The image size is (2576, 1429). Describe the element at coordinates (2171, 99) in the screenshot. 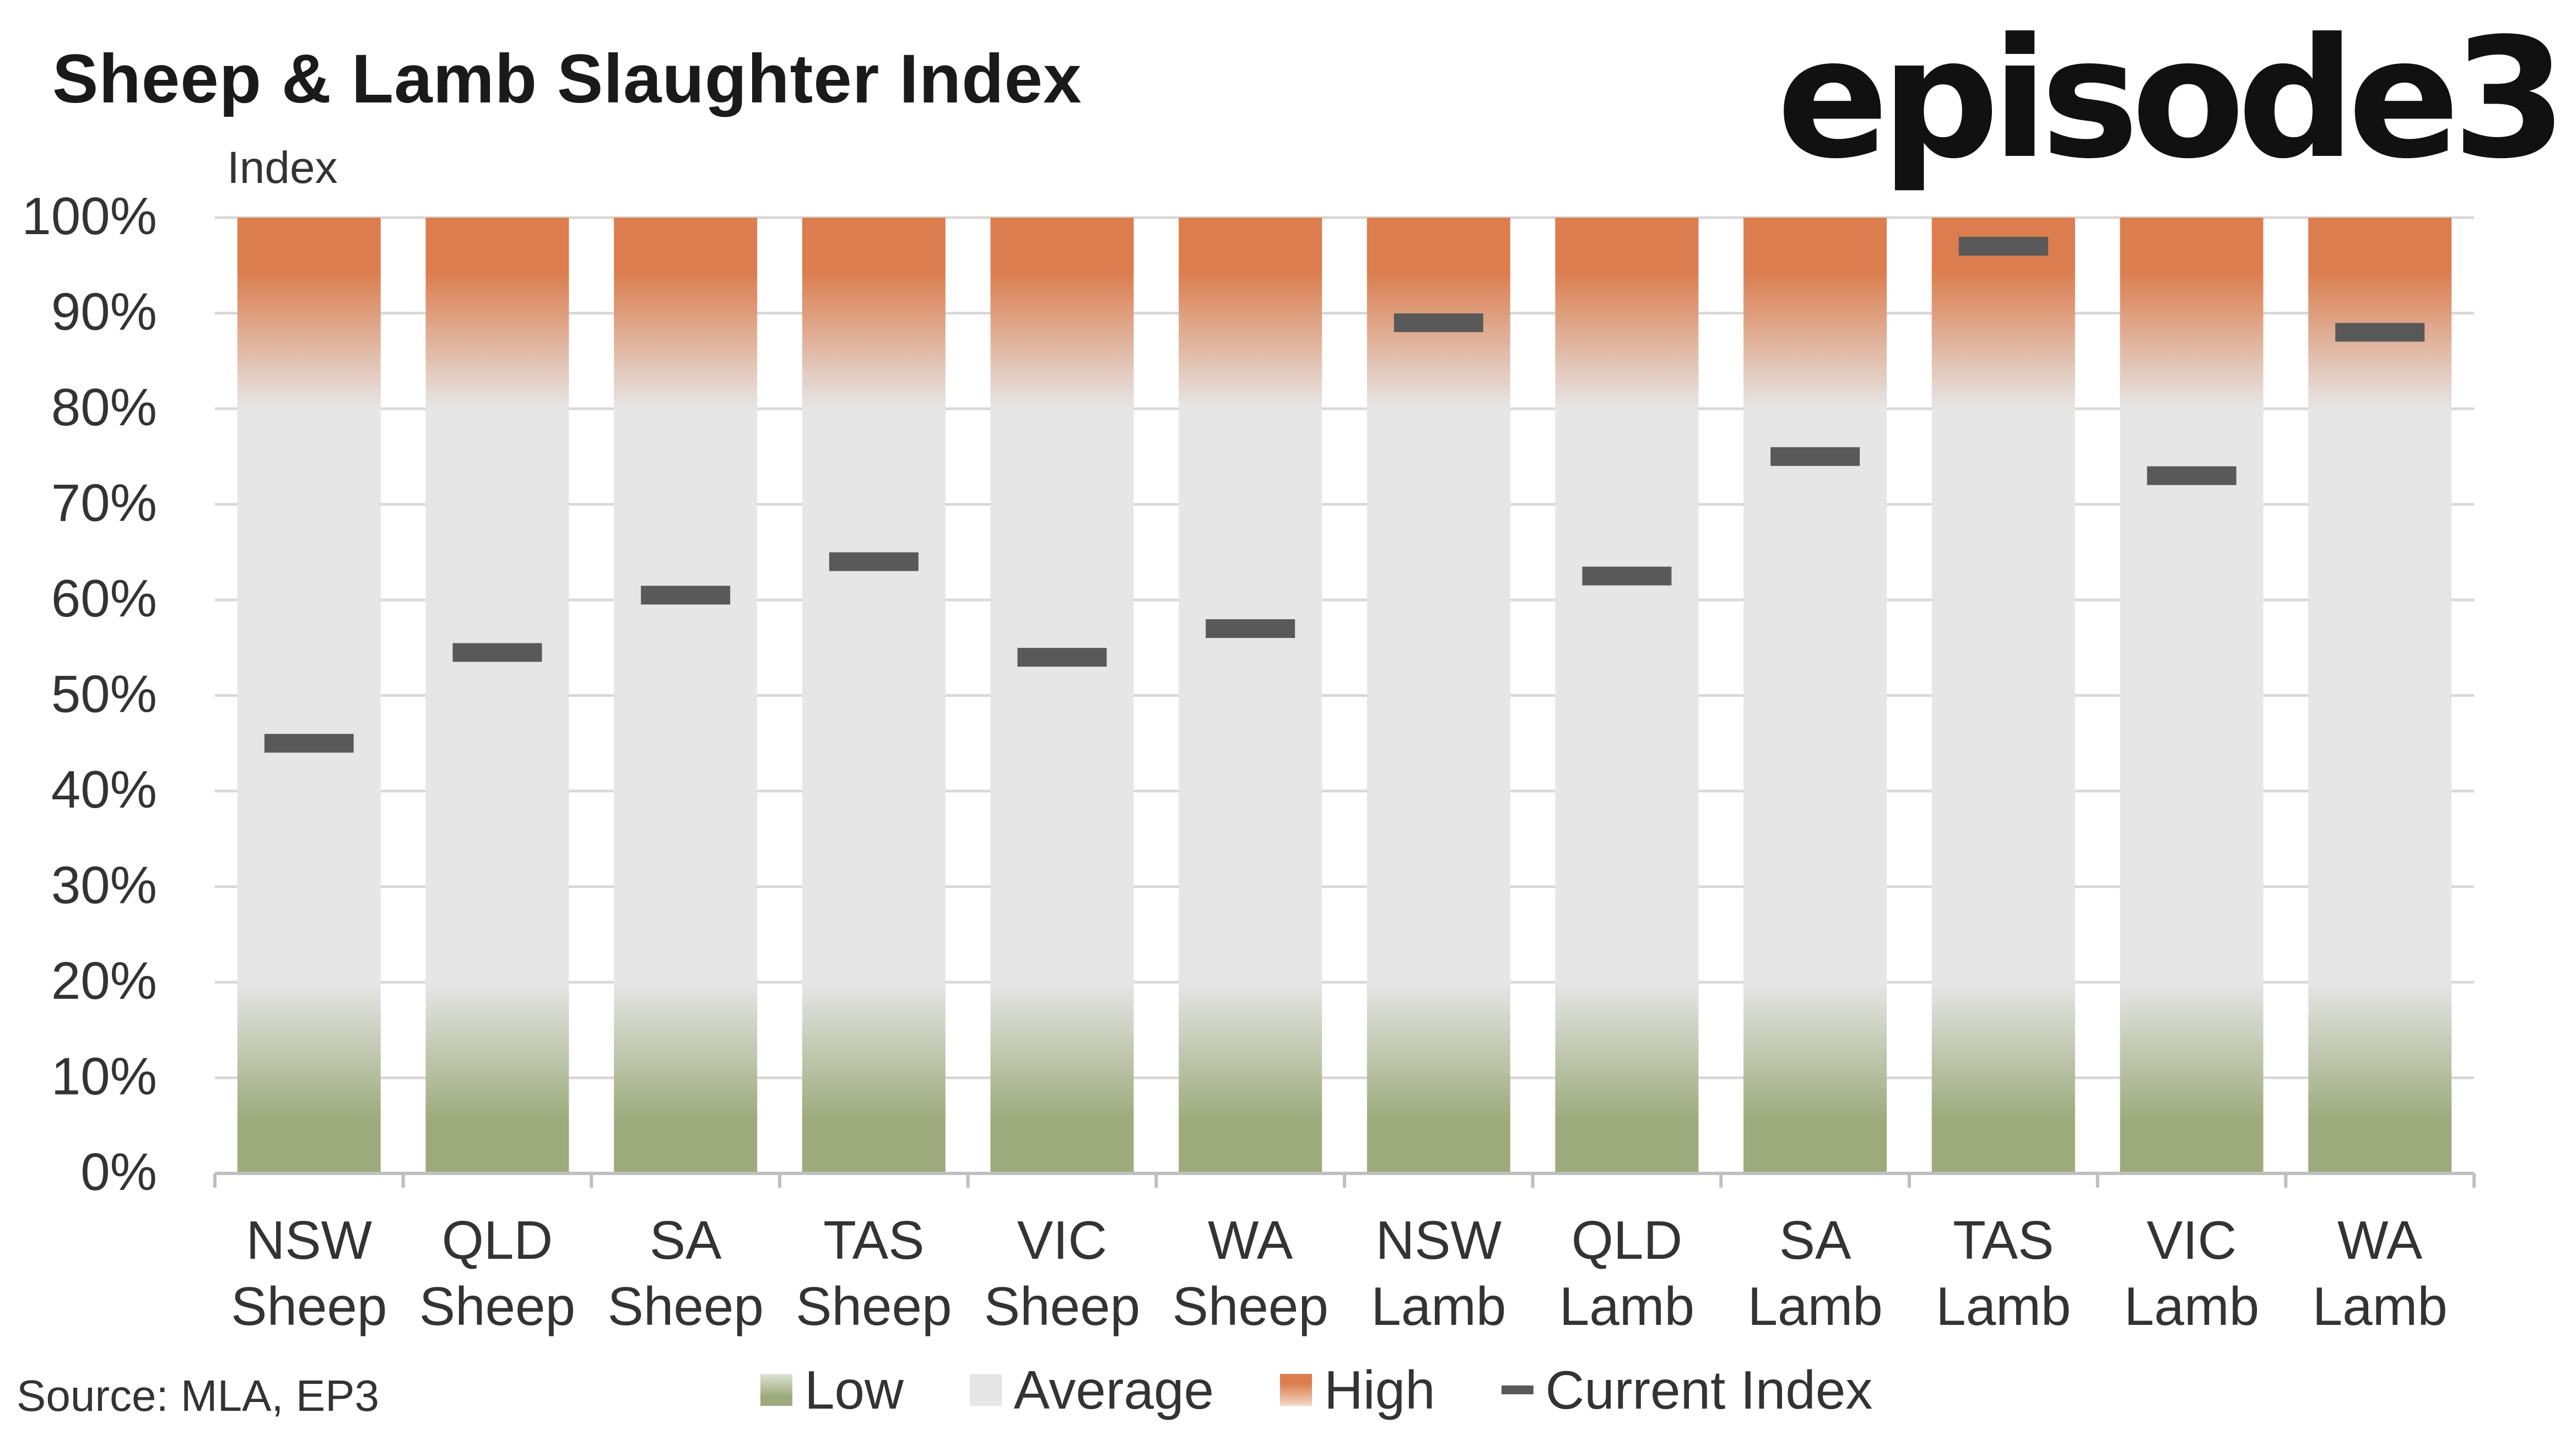

I see `brand-logo: episode3` at that location.